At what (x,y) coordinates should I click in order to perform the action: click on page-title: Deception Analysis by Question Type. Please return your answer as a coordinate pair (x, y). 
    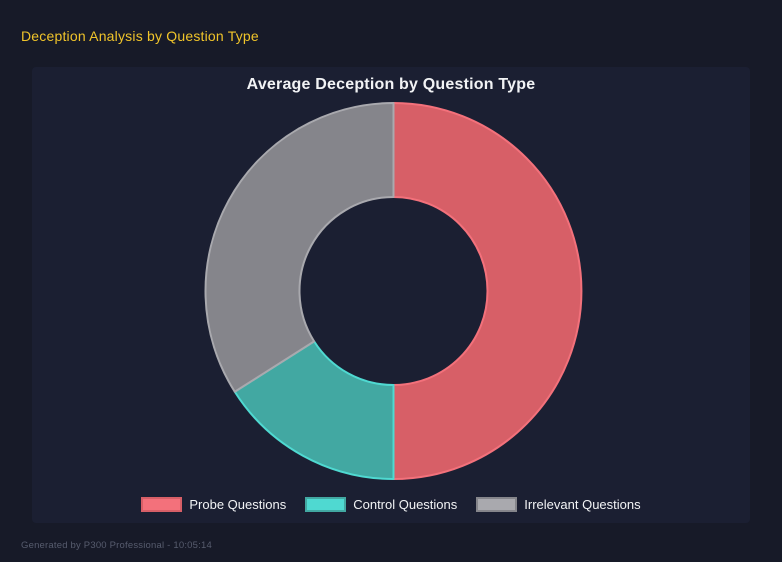
    Looking at the image, I should click on (140, 36).